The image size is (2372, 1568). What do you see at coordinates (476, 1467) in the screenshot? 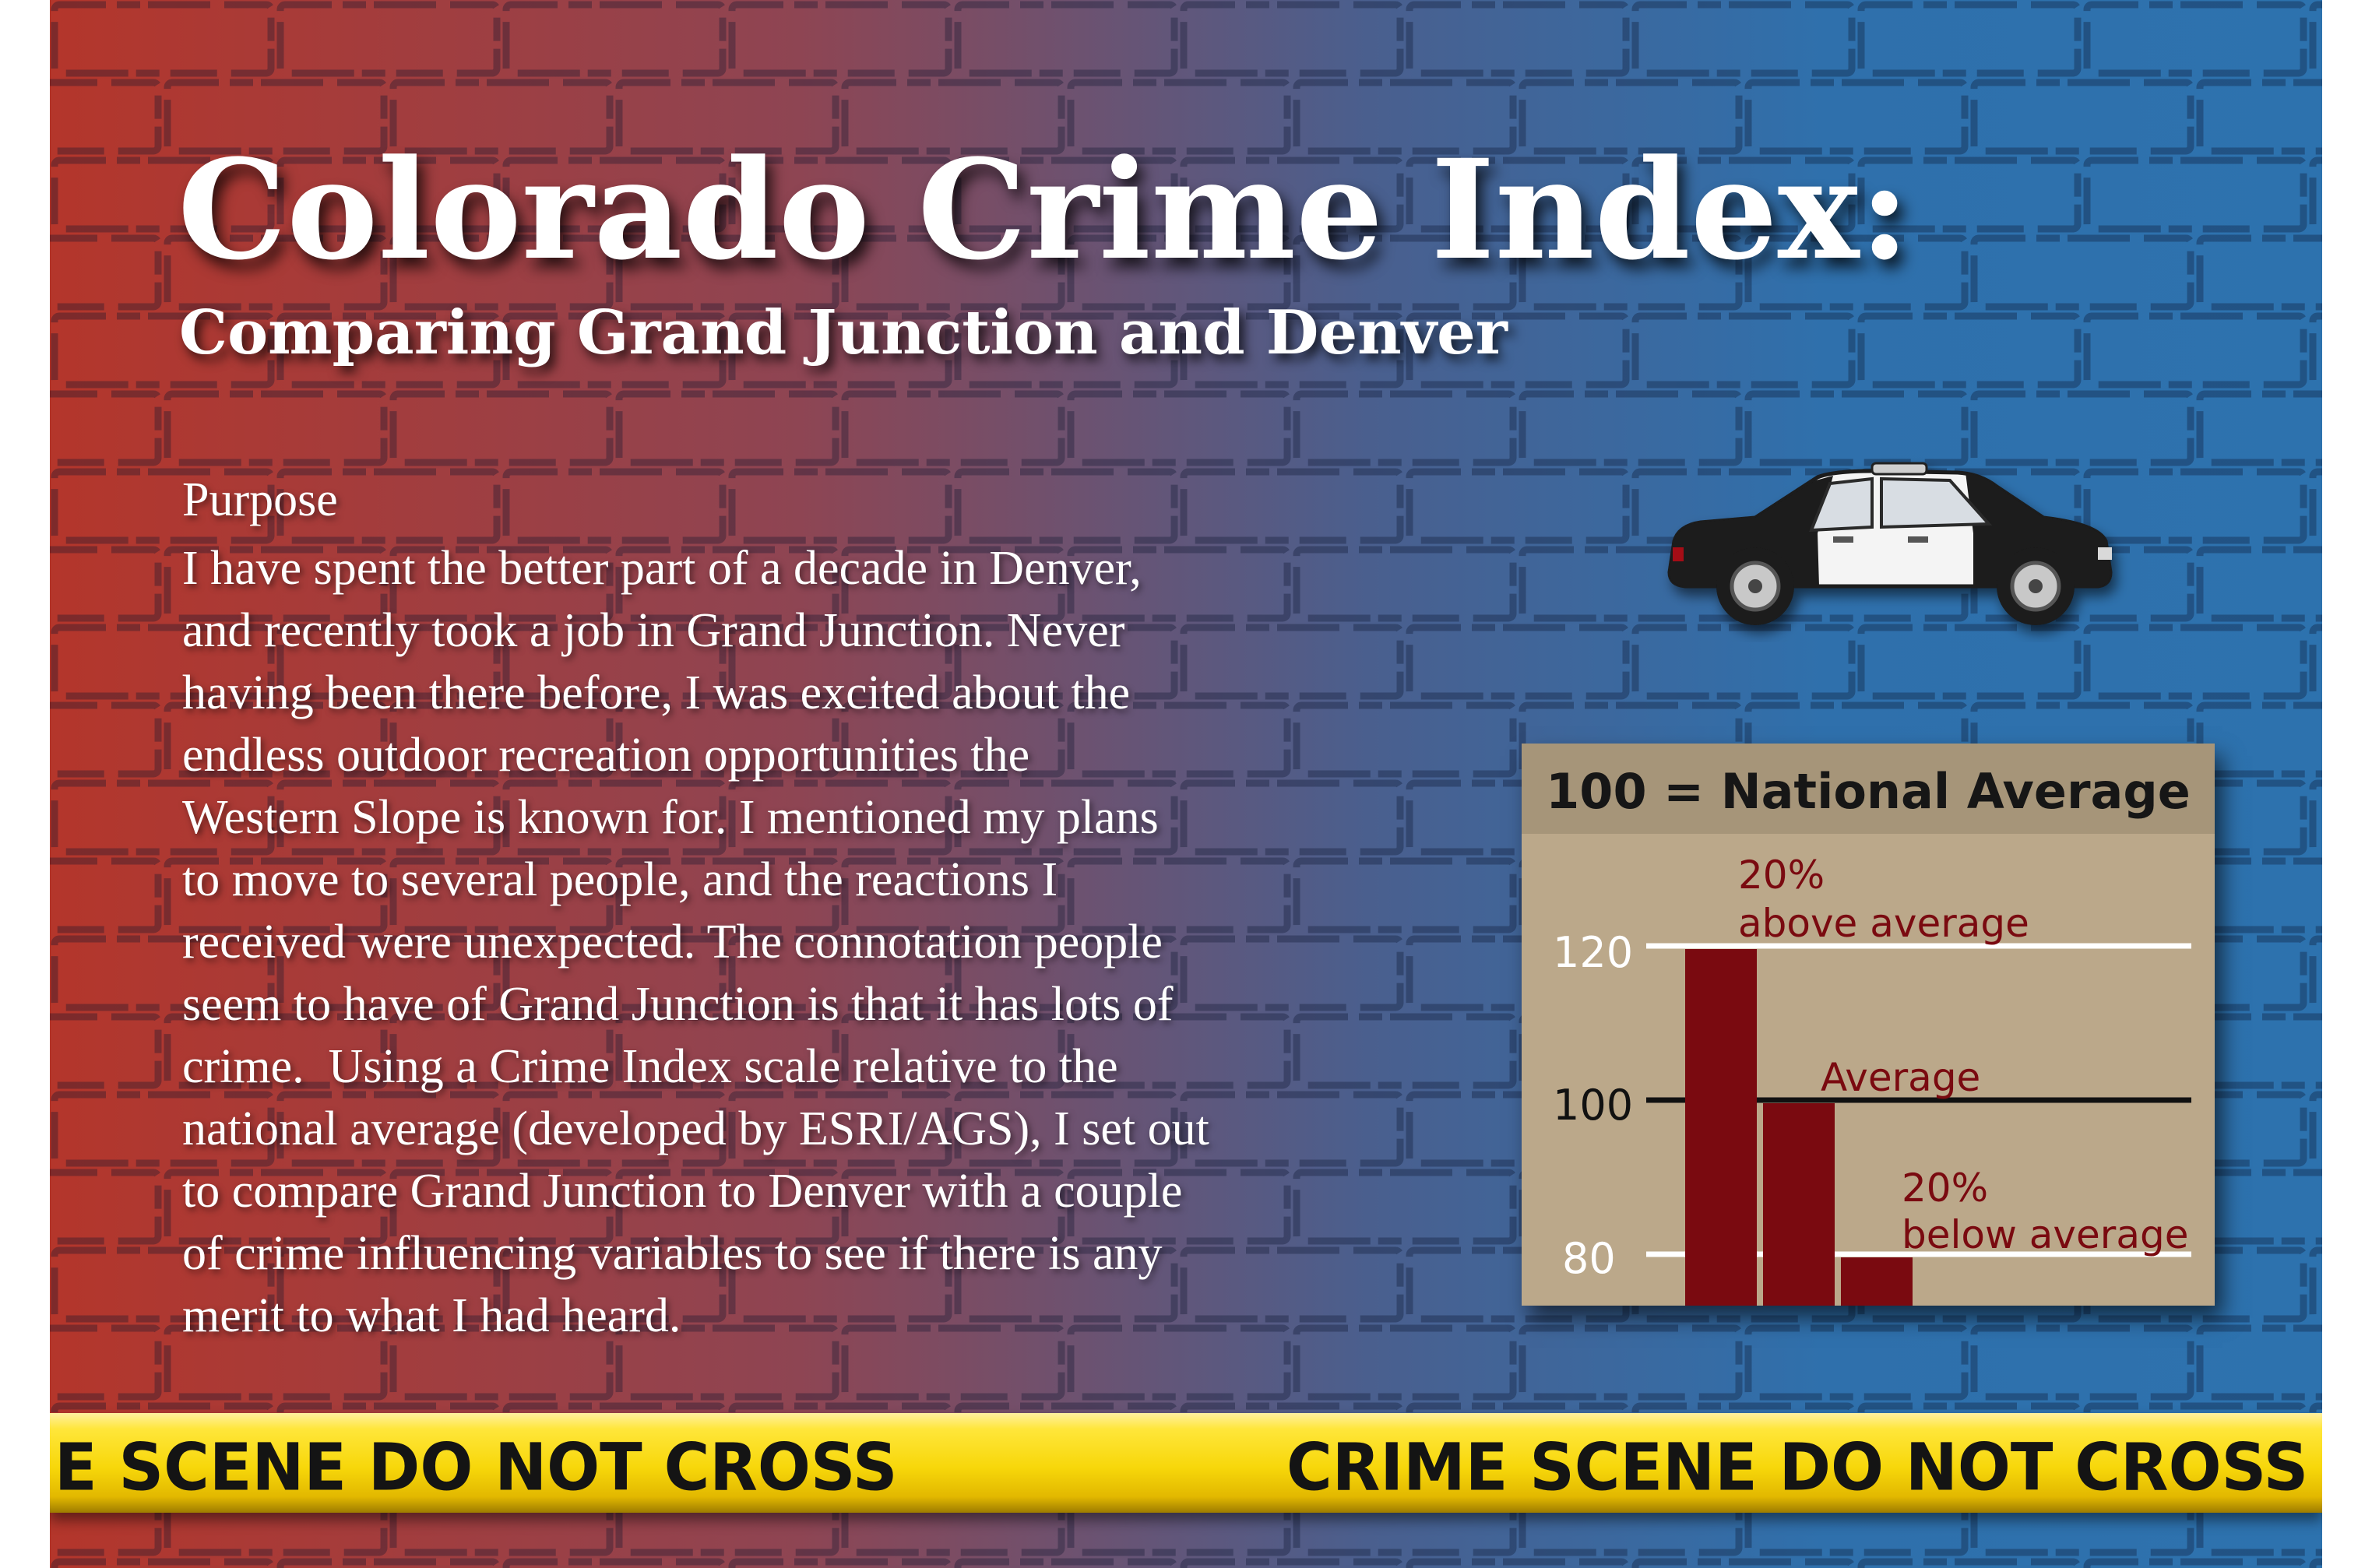
I see `tape-text-left: E SCENE DO NOT CROSS` at bounding box center [476, 1467].